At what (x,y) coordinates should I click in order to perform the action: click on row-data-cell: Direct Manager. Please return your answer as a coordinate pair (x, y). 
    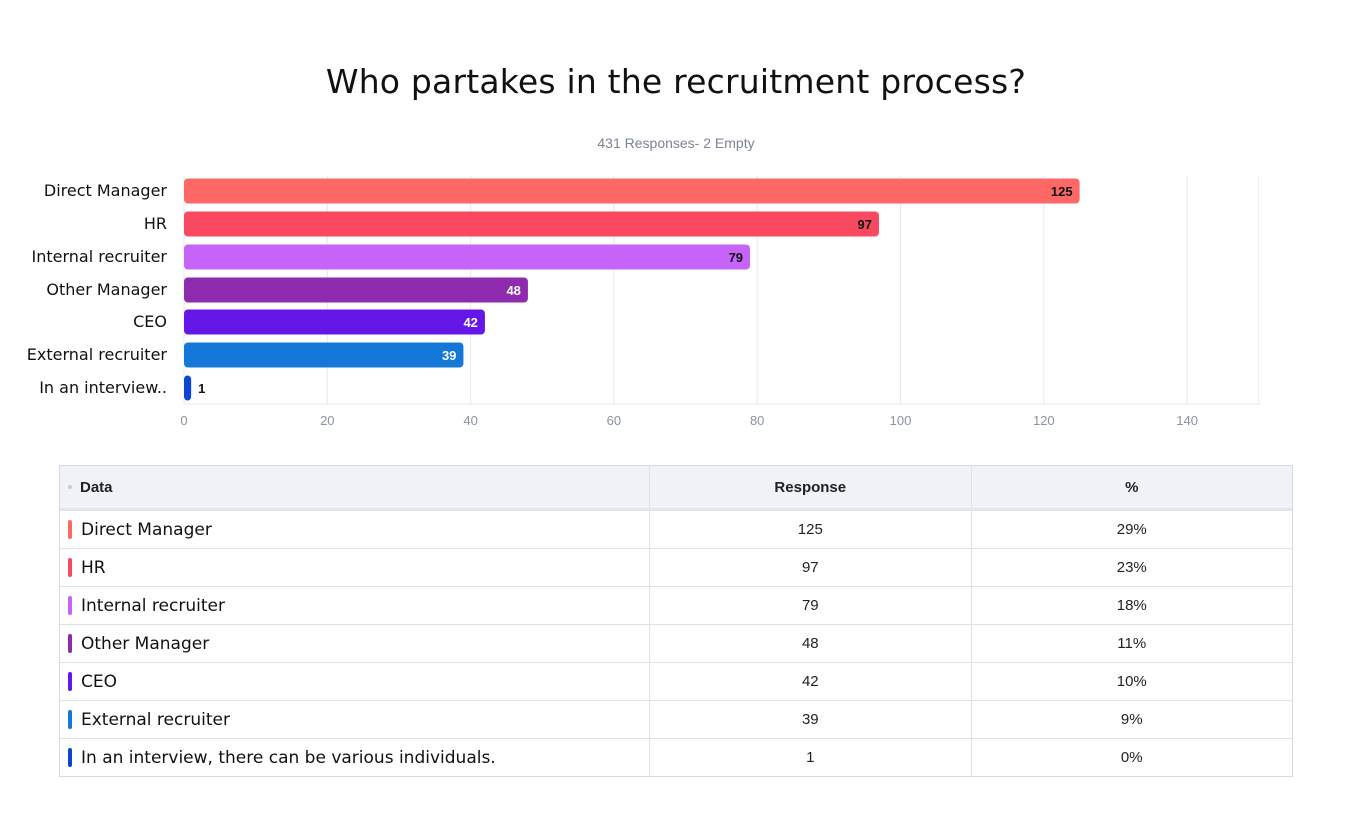
    Looking at the image, I should click on (355, 529).